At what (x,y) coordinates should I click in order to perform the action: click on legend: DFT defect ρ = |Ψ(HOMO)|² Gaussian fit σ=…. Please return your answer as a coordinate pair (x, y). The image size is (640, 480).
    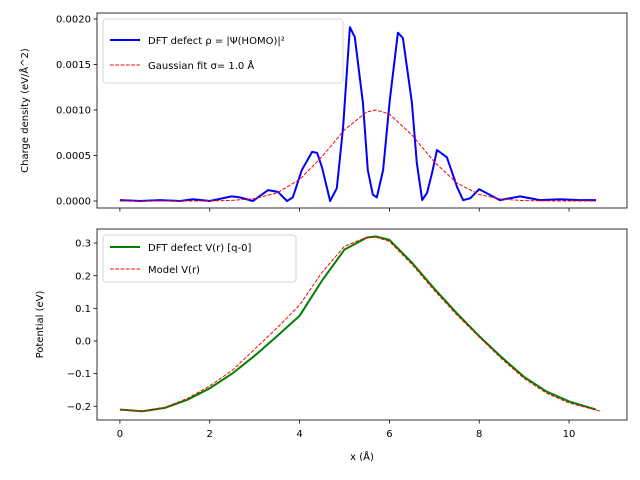
    Looking at the image, I should click on (223, 51).